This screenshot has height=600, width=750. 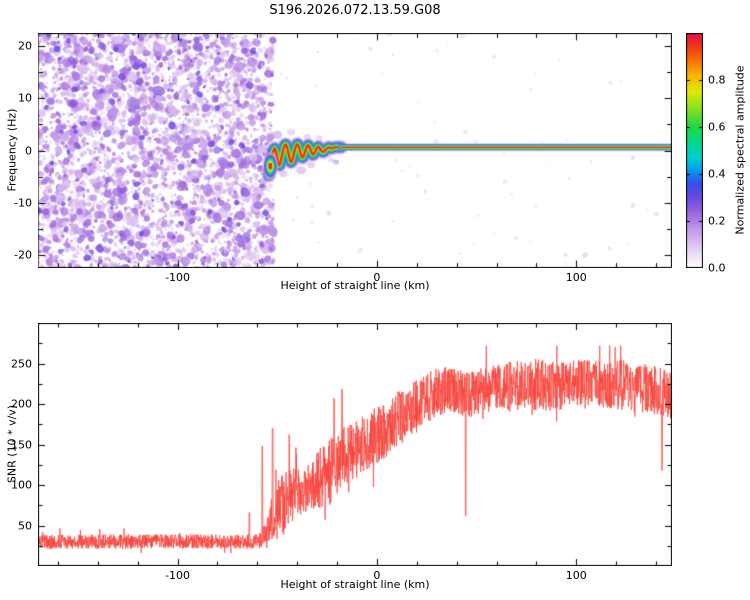 I want to click on tick-label: 0.6, so click(x=717, y=127).